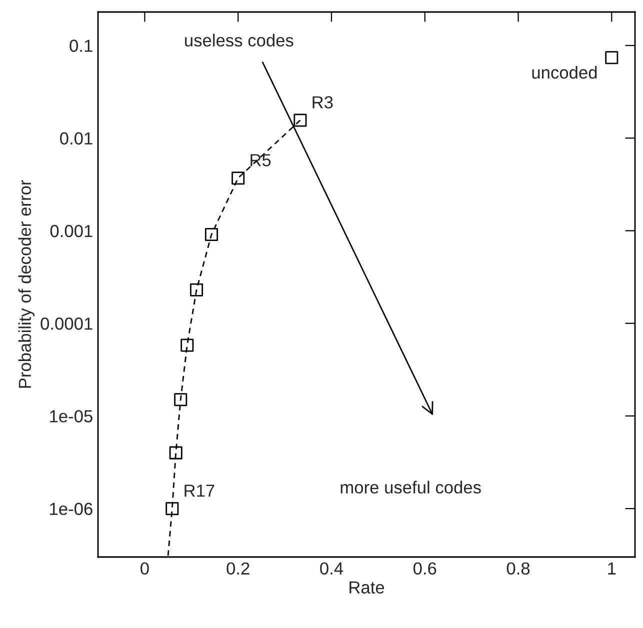 The width and height of the screenshot is (643, 628). I want to click on y-tick-label: 0.1, so click(81, 46).